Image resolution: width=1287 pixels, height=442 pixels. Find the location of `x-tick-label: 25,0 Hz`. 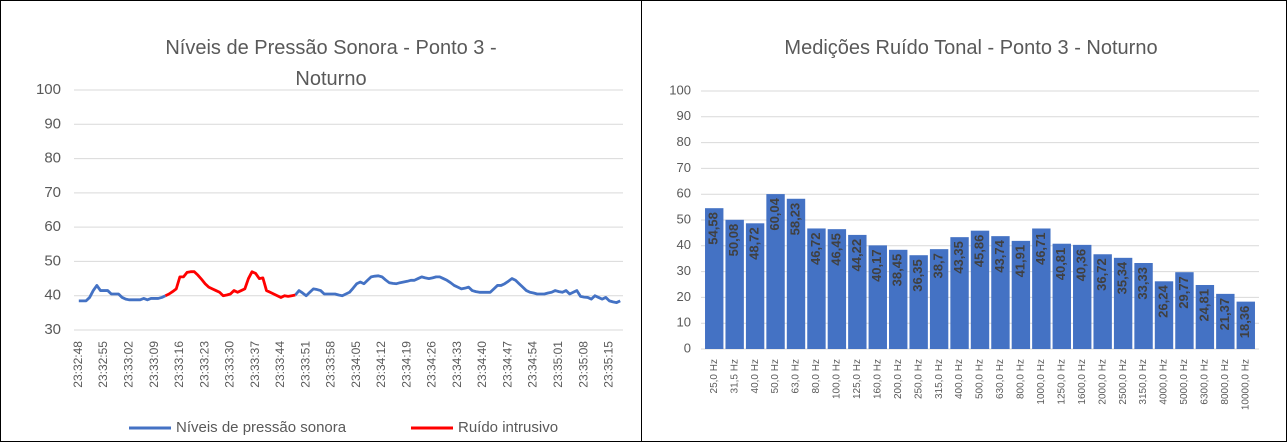

x-tick-label: 25,0 Hz is located at coordinates (714, 376).